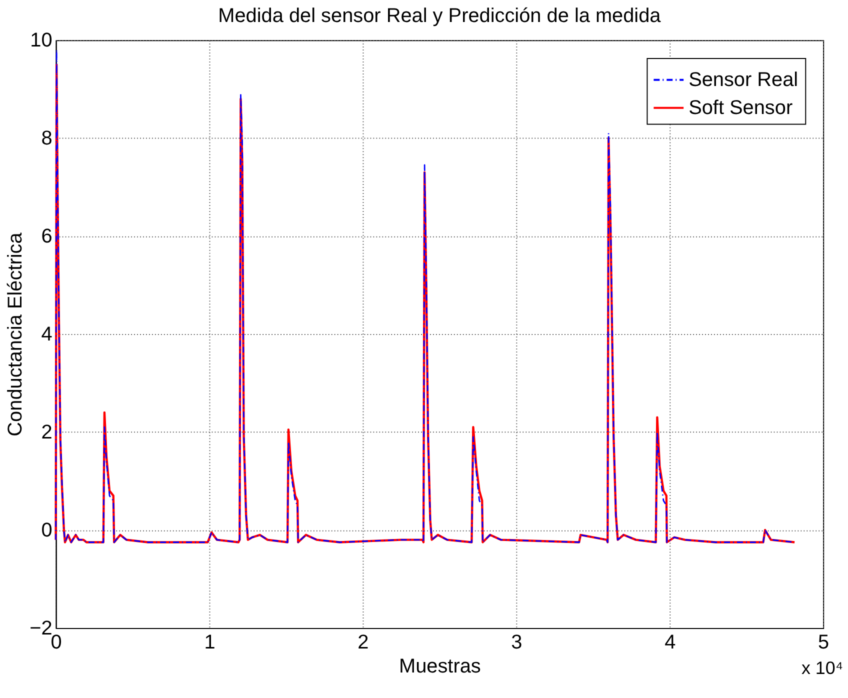 The width and height of the screenshot is (848, 698). Describe the element at coordinates (41, 41) in the screenshot. I see `y-tick-label: 10` at that location.